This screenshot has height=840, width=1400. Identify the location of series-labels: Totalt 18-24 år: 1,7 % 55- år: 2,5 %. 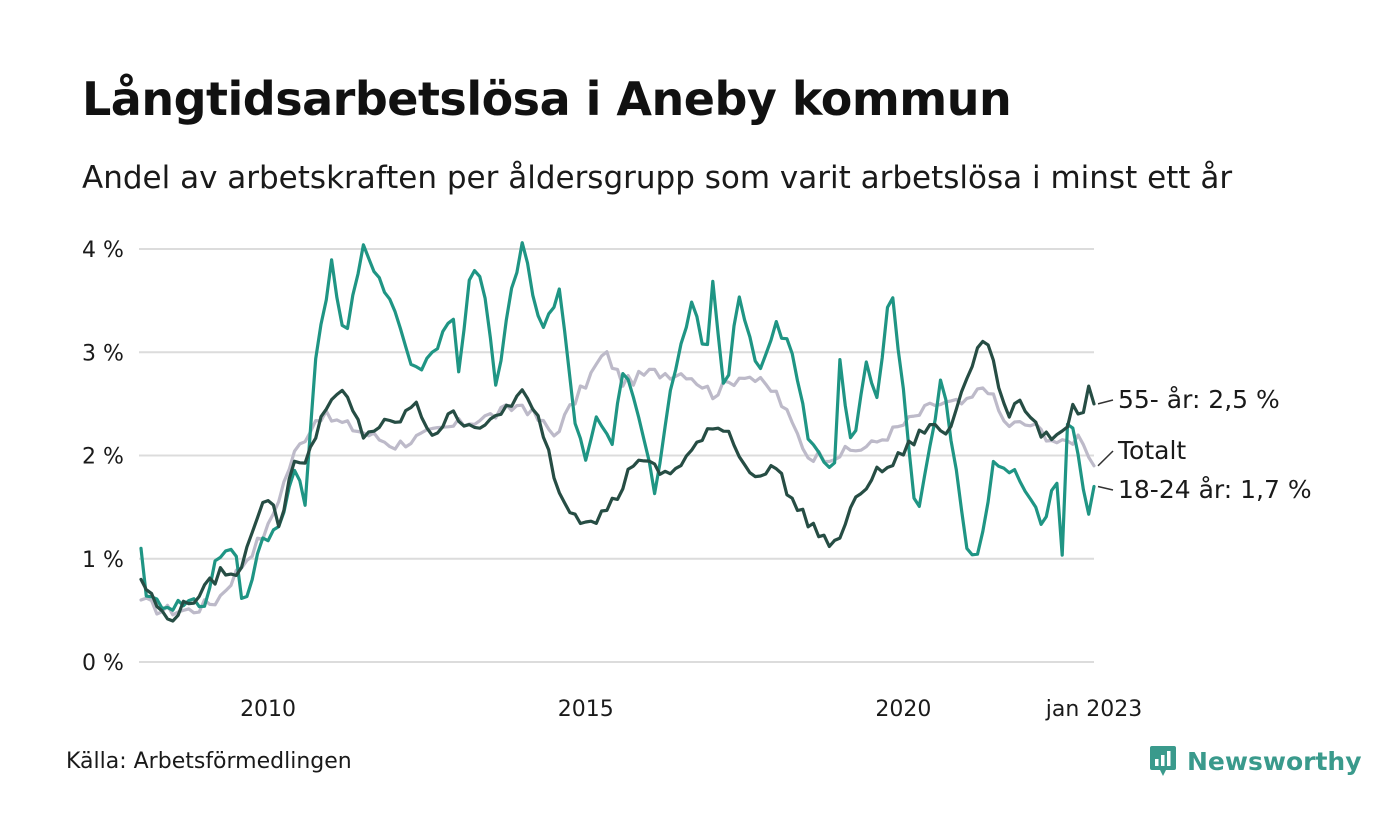
(1204, 444).